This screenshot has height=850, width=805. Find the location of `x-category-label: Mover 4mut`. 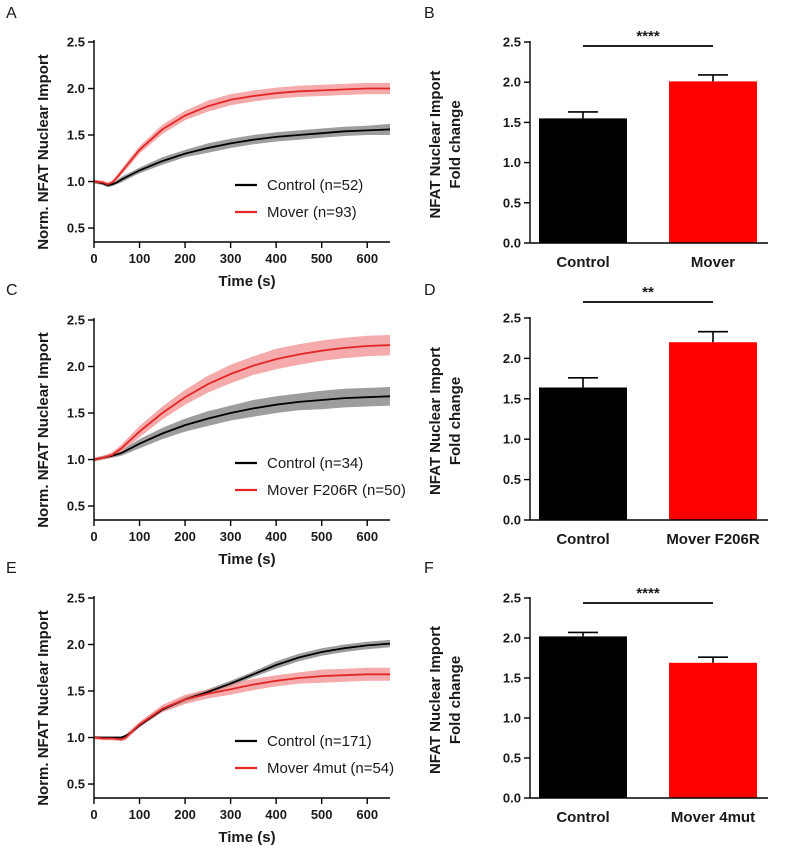

x-category-label: Mover 4mut is located at coordinates (713, 817).